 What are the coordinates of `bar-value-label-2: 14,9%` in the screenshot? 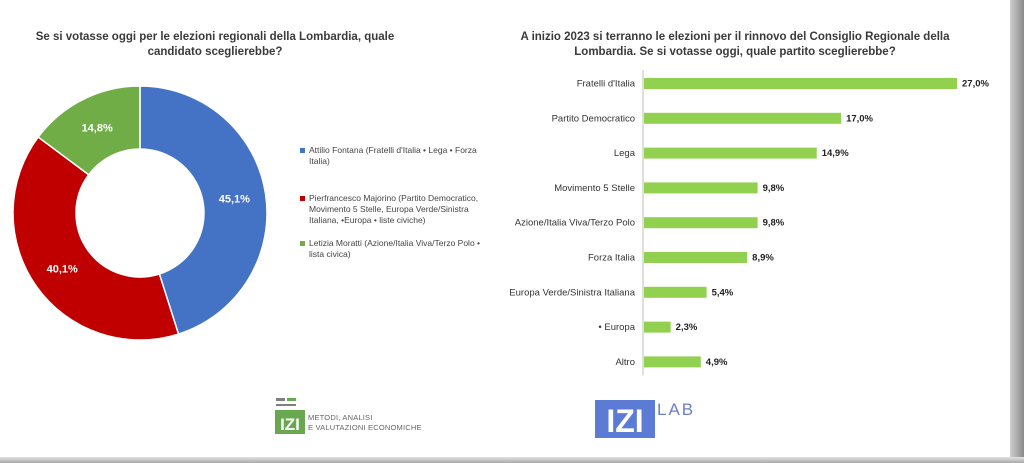 It's located at (835, 153).